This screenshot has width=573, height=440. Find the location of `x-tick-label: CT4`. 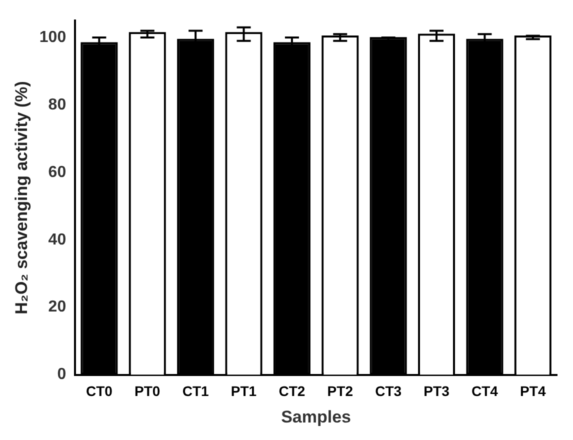

x-tick-label: CT4 is located at coordinates (484, 391).